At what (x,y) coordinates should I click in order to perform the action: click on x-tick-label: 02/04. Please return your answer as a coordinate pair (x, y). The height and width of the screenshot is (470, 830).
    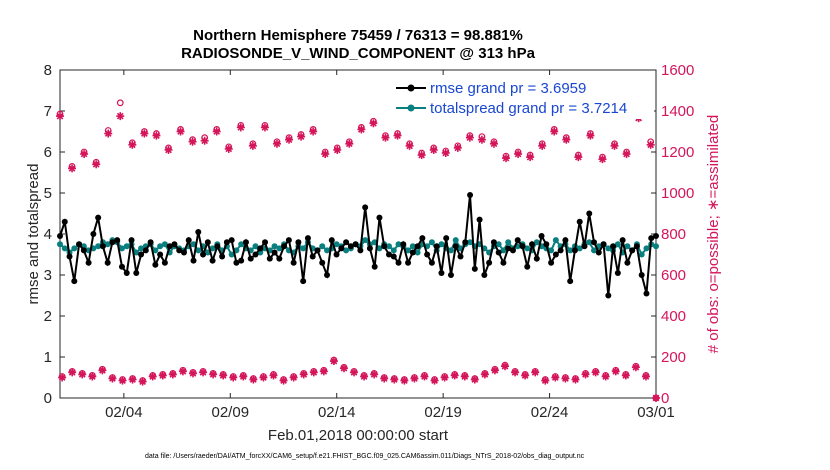
    Looking at the image, I should click on (124, 412).